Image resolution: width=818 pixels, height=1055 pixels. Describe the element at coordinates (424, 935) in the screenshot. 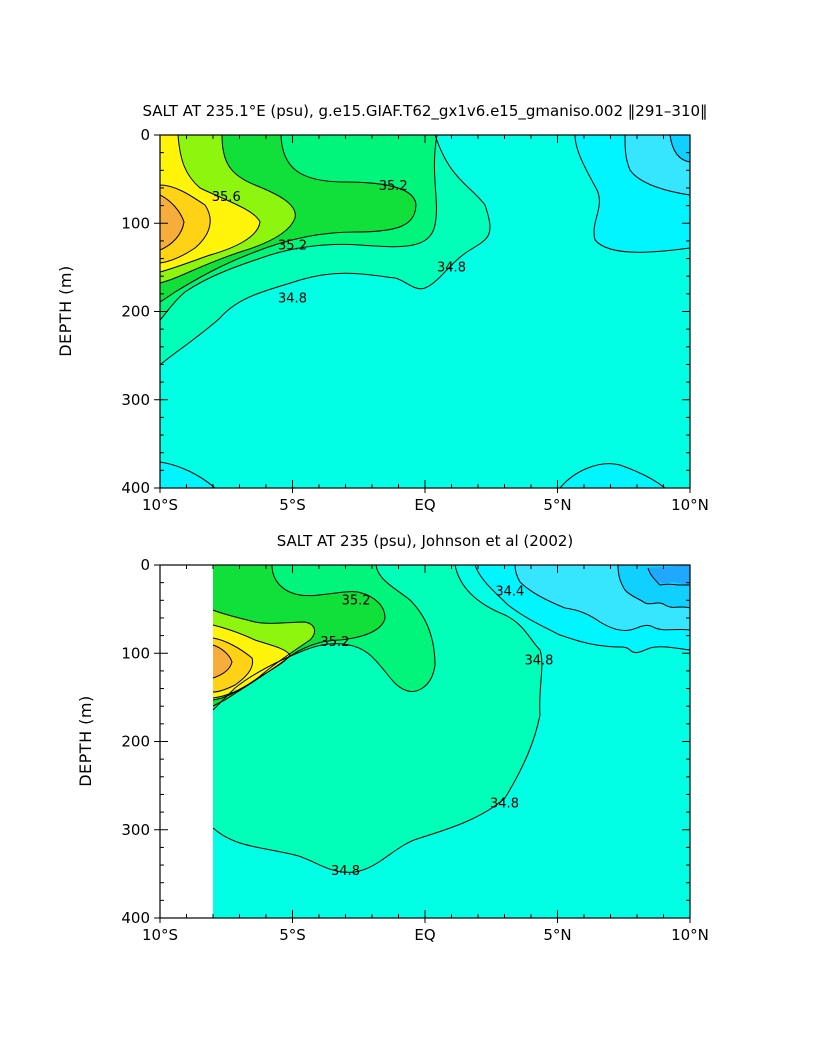

I see `panel2-x-tick-label: EQ` at that location.